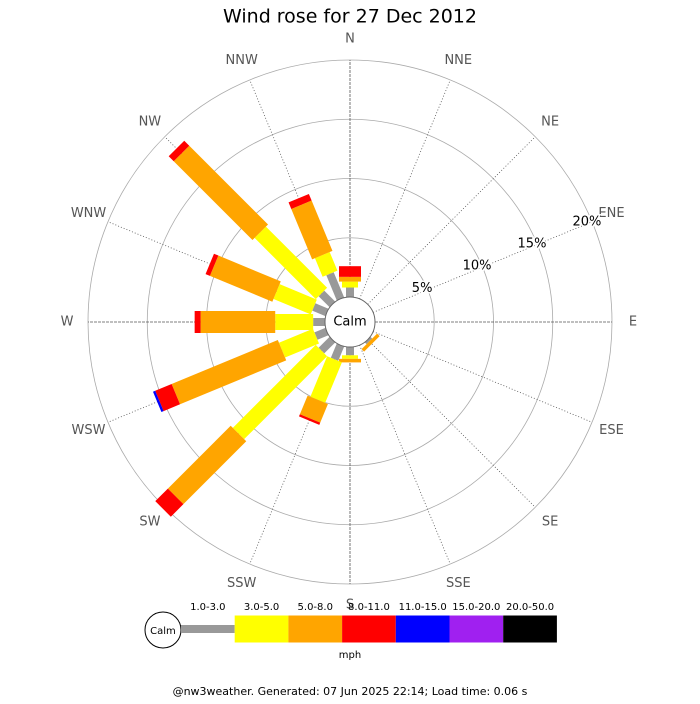  Describe the element at coordinates (532, 244) in the screenshot. I see `ring-label: 15%` at that location.